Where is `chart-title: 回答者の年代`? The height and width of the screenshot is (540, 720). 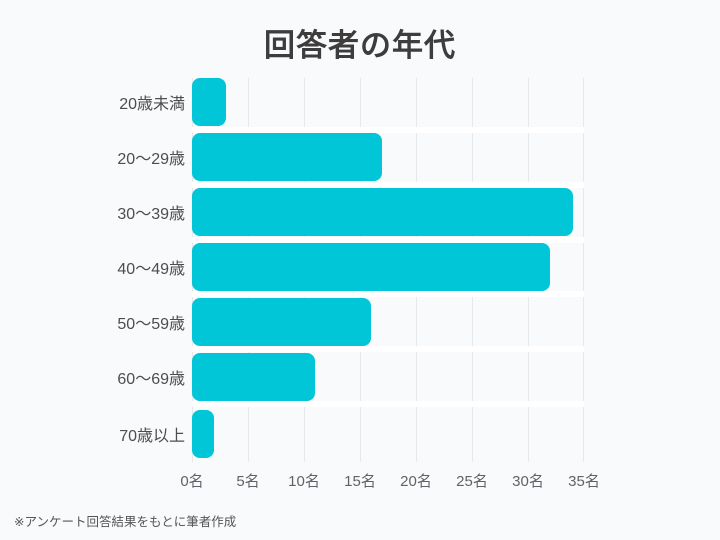
chart-title: 回答者の年代 is located at coordinates (360, 45).